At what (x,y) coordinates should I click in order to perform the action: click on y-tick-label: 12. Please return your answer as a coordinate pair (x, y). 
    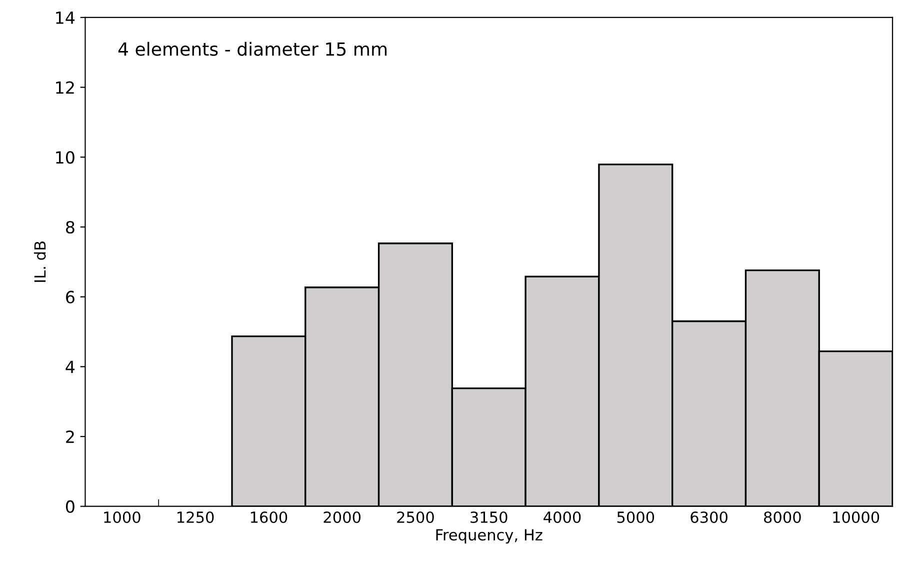
    Looking at the image, I should click on (65, 87).